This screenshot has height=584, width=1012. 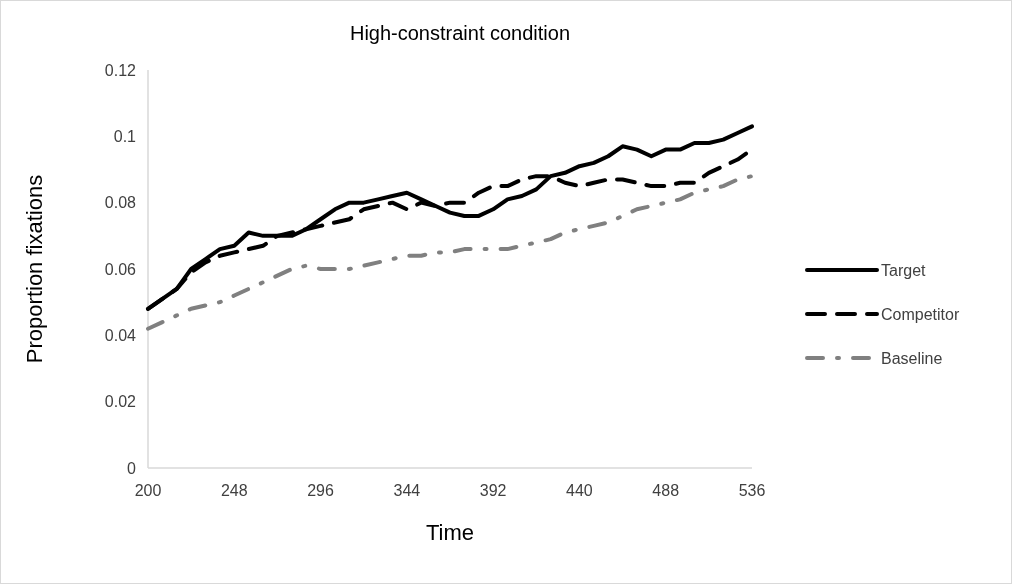 What do you see at coordinates (120, 203) in the screenshot?
I see `y-tick-label: 0.08` at bounding box center [120, 203].